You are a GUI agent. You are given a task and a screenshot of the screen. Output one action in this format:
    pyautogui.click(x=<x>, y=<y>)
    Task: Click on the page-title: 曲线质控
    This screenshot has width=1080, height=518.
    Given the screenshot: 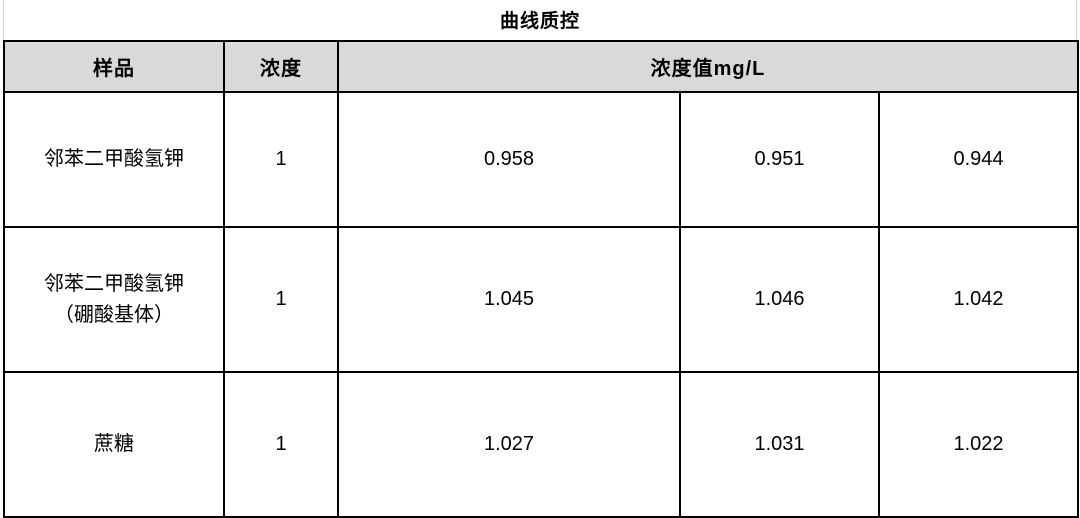 What is the action you would take?
    pyautogui.click(x=539, y=21)
    